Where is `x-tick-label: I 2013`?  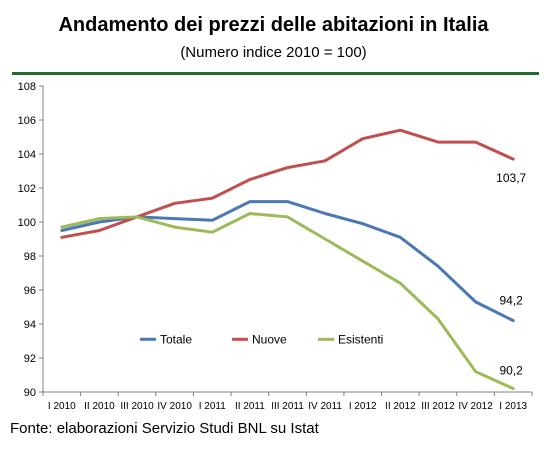 x-tick-label: I 2013 is located at coordinates (513, 406).